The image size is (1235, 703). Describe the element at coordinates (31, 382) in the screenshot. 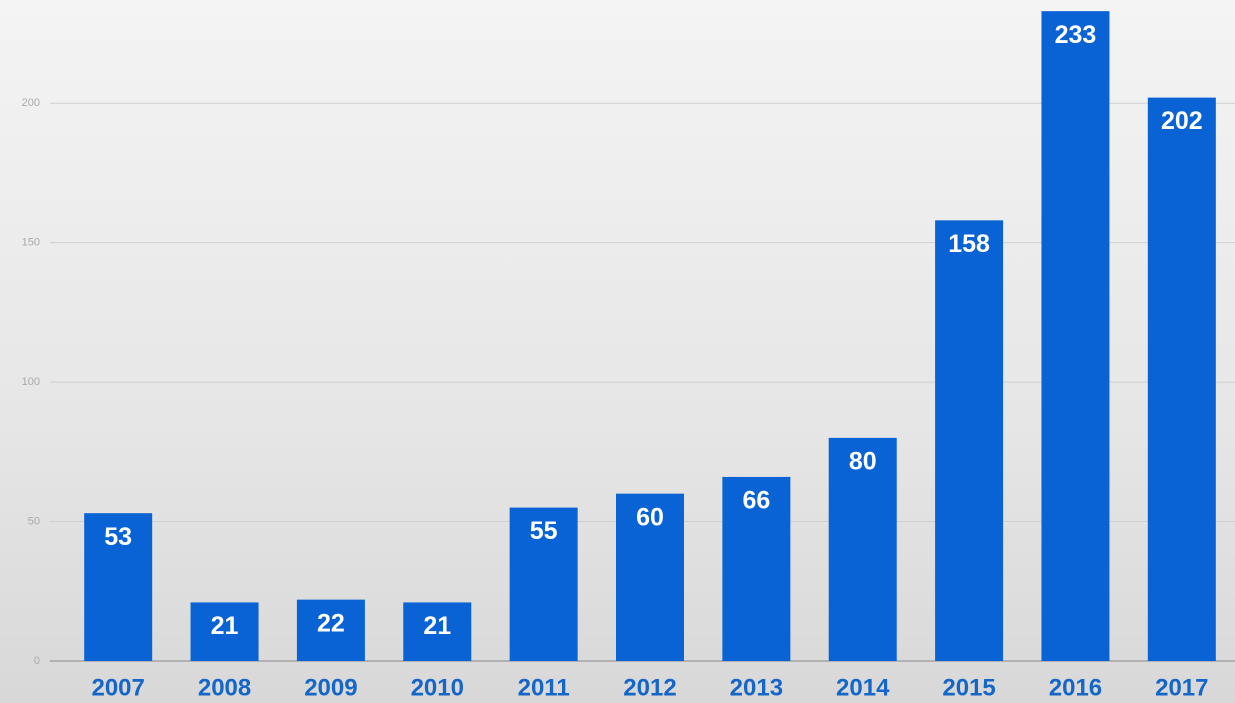

I see `y-tick-label: 100` at that location.